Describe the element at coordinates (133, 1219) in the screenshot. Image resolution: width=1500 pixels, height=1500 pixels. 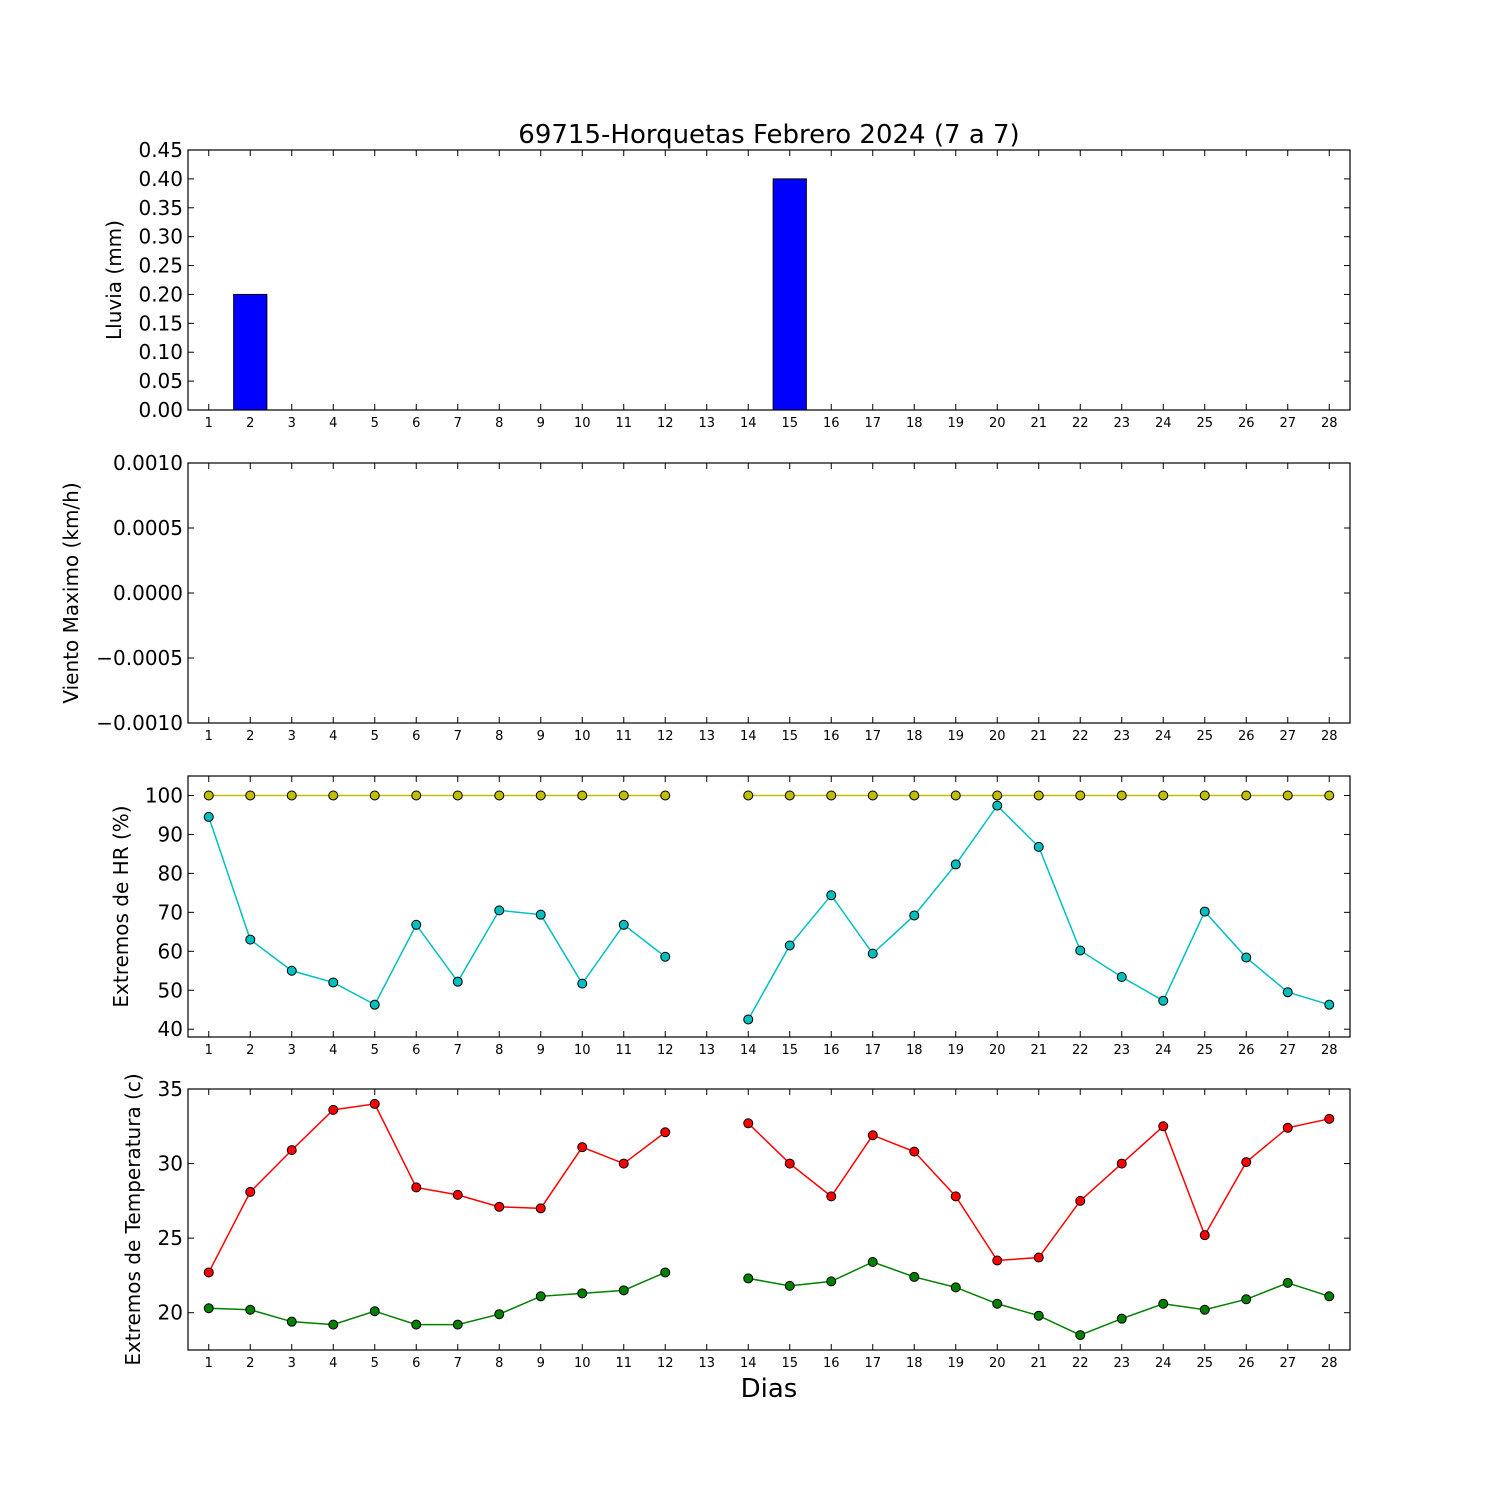
I see `y-axis-label: Extremos de Temperatura (c)` at that location.